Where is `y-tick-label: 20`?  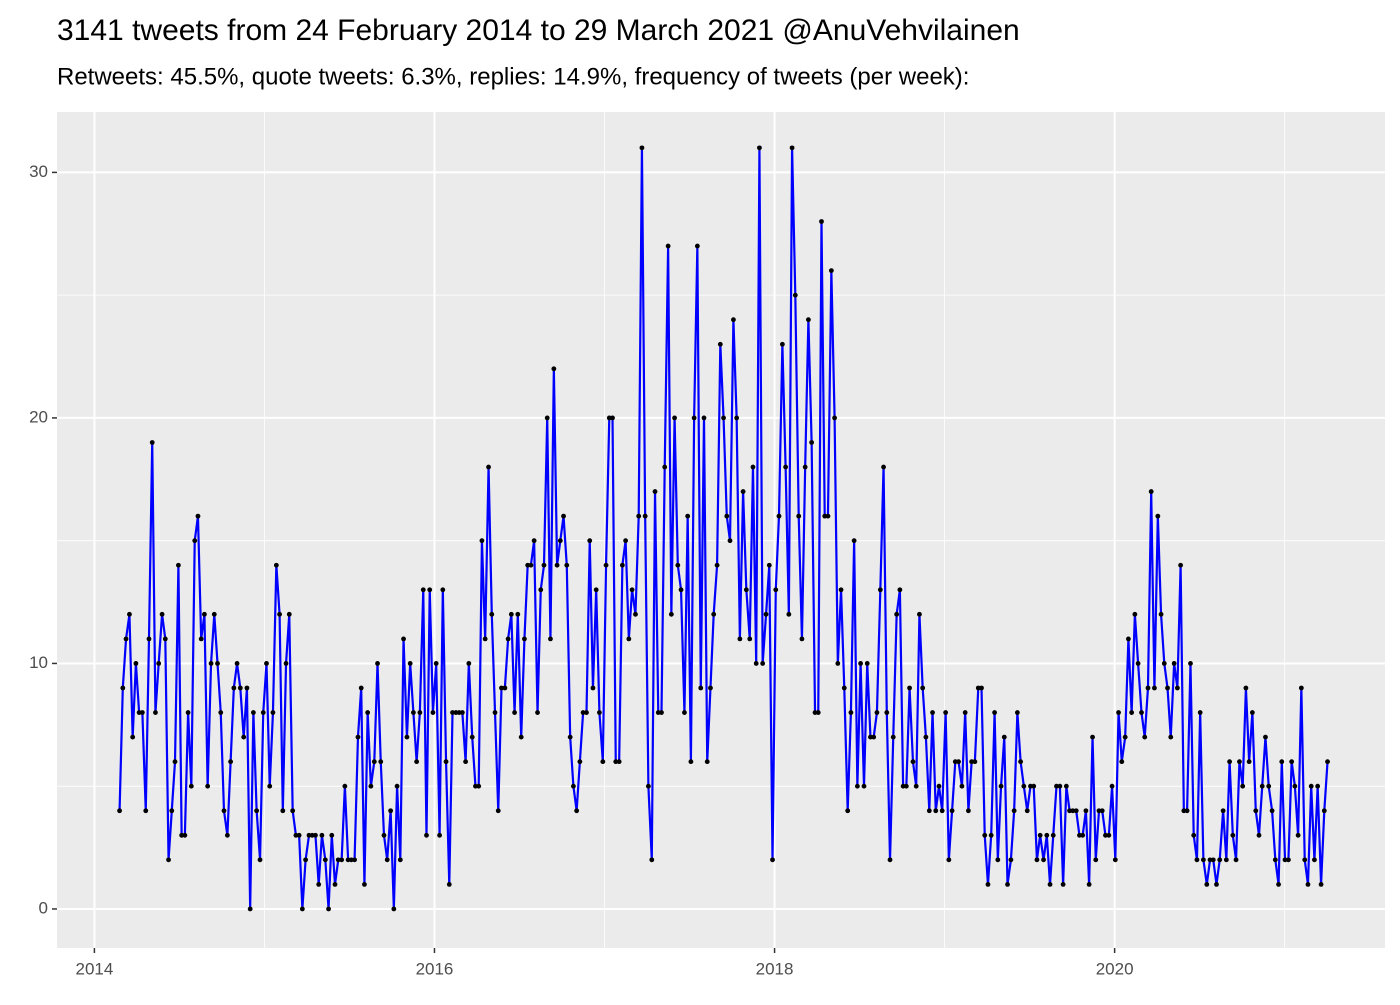 y-tick-label: 20 is located at coordinates (38, 416).